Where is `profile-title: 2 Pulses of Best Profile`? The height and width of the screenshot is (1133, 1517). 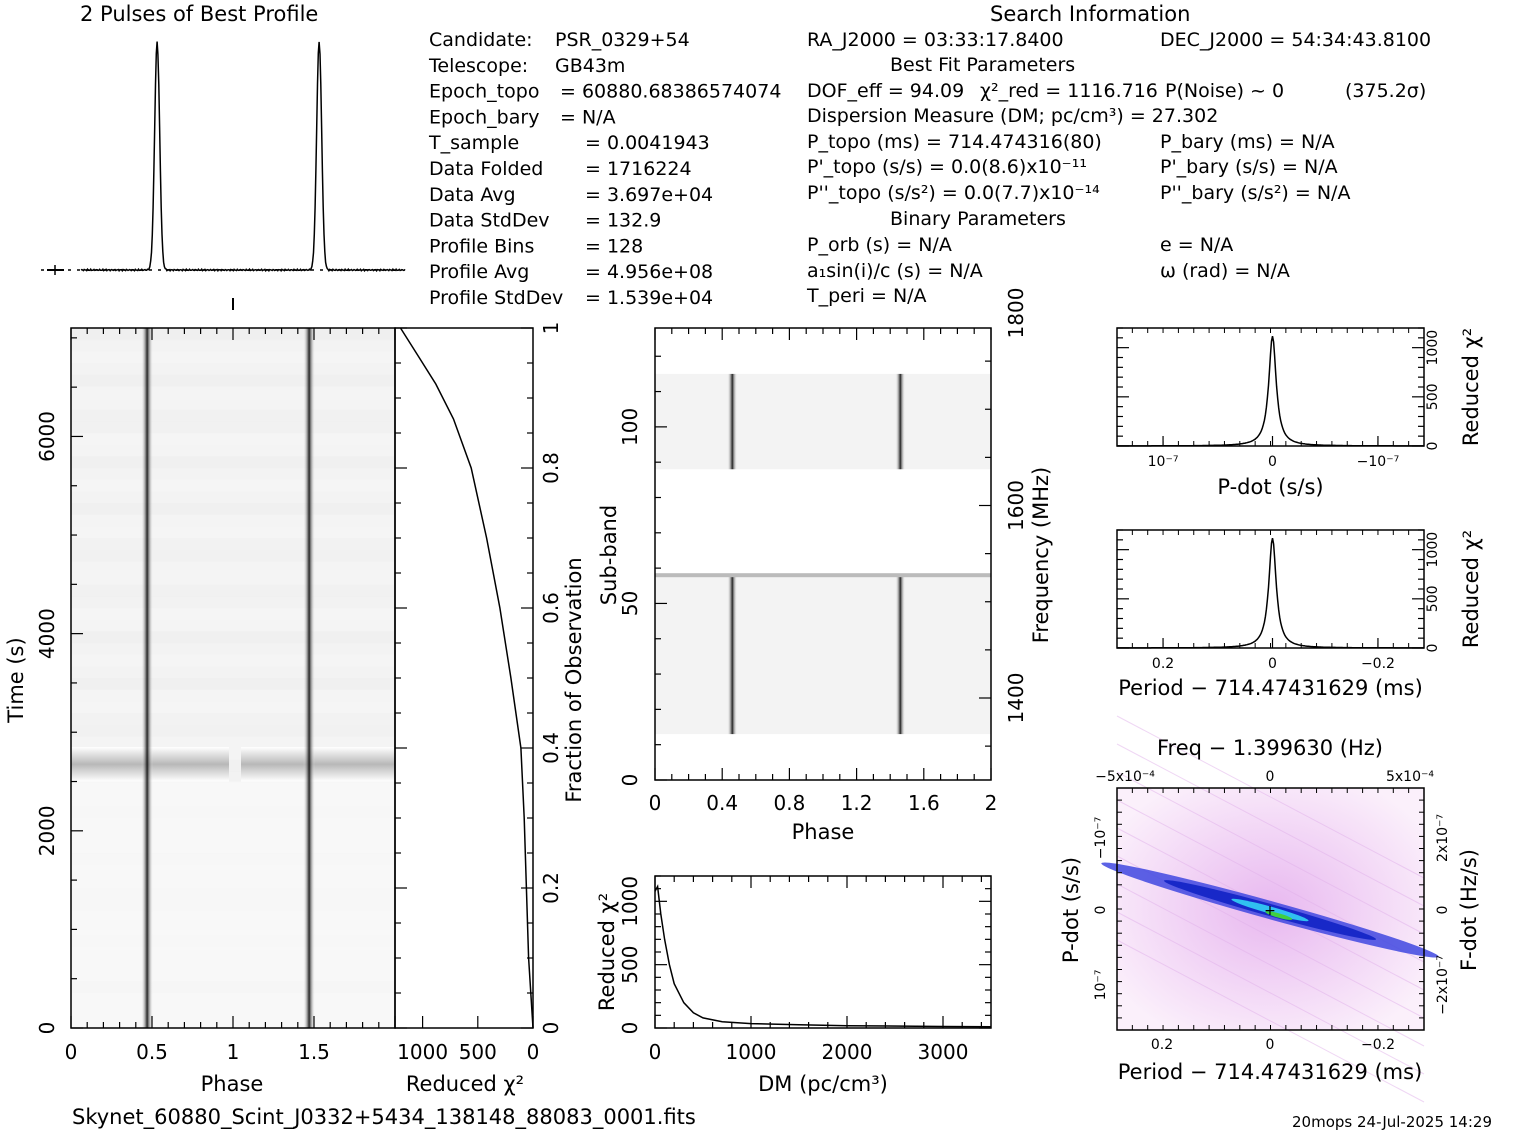
profile-title: 2 Pulses of Best Profile is located at coordinates (199, 14).